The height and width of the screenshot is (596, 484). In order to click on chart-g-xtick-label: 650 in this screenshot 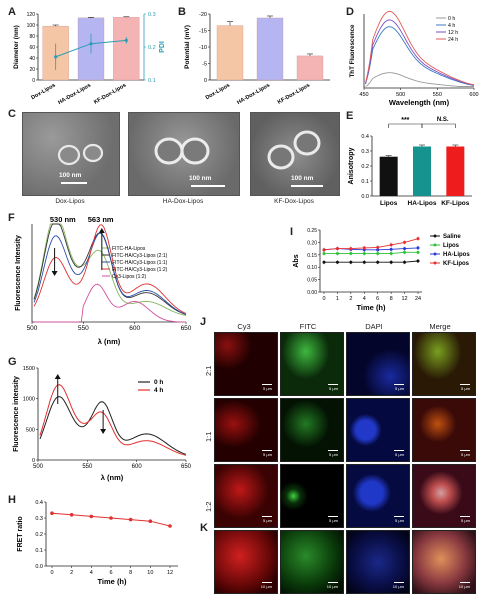, I will do `click(186, 467)`.